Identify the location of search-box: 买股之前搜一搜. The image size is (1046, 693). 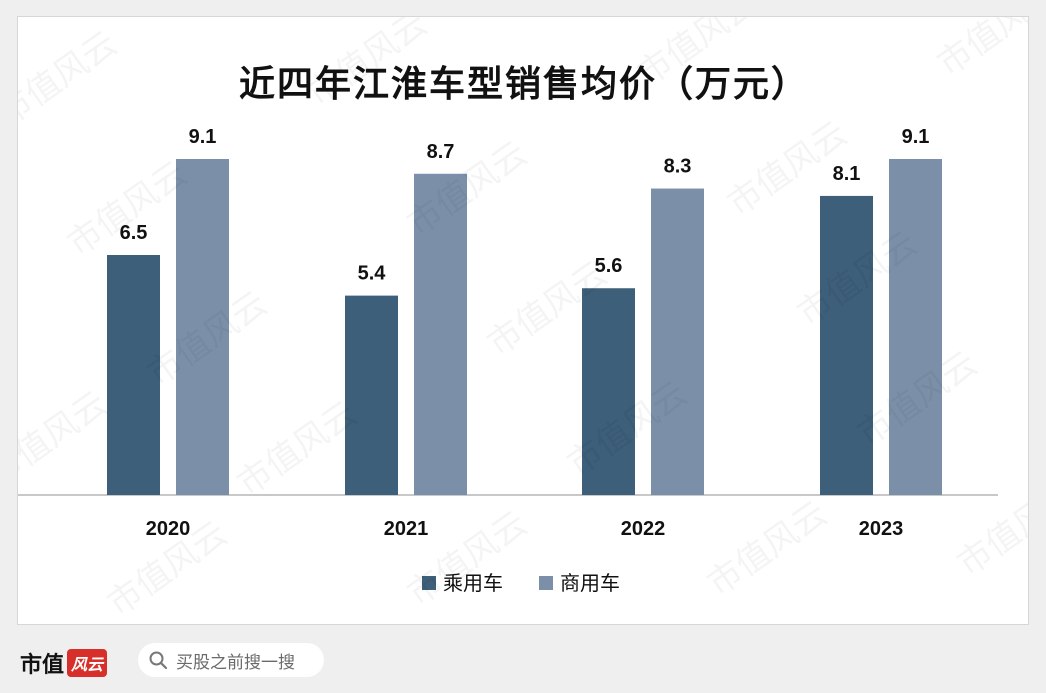
(231, 660).